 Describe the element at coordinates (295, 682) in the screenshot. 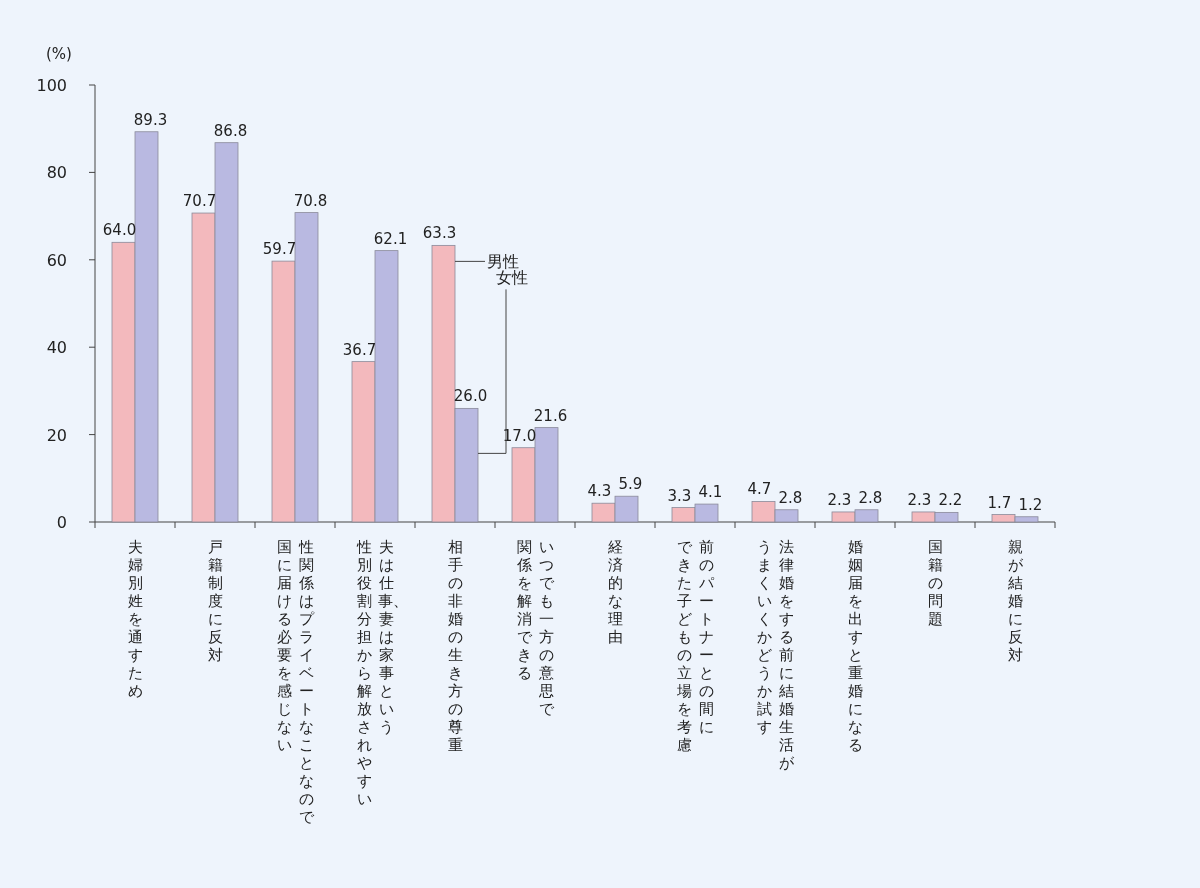

I see `category-label: 性関係はプライベートなことなので国に届ける必要を感じない` at that location.